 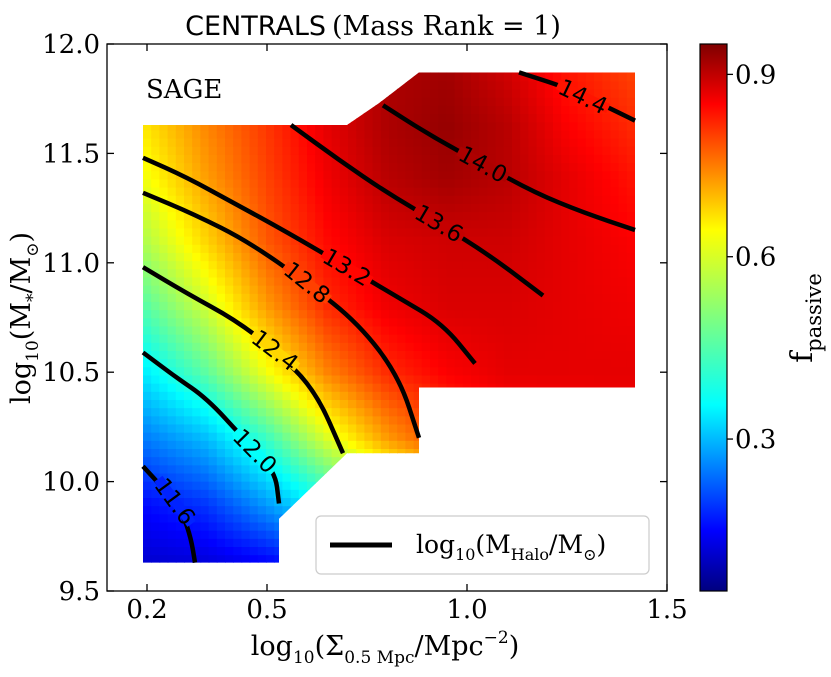 What do you see at coordinates (255, 451) in the screenshot?
I see `contour-label-gap-fill` at bounding box center [255, 451].